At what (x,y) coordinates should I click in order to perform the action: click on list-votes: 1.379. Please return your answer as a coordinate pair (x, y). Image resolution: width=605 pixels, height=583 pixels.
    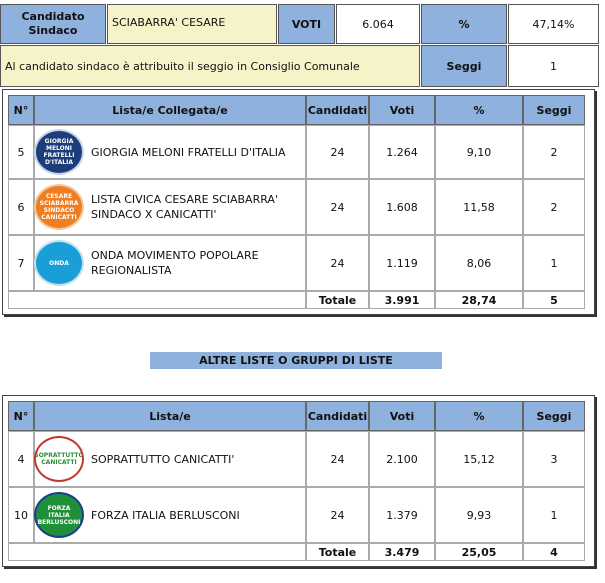
    Looking at the image, I should click on (402, 515).